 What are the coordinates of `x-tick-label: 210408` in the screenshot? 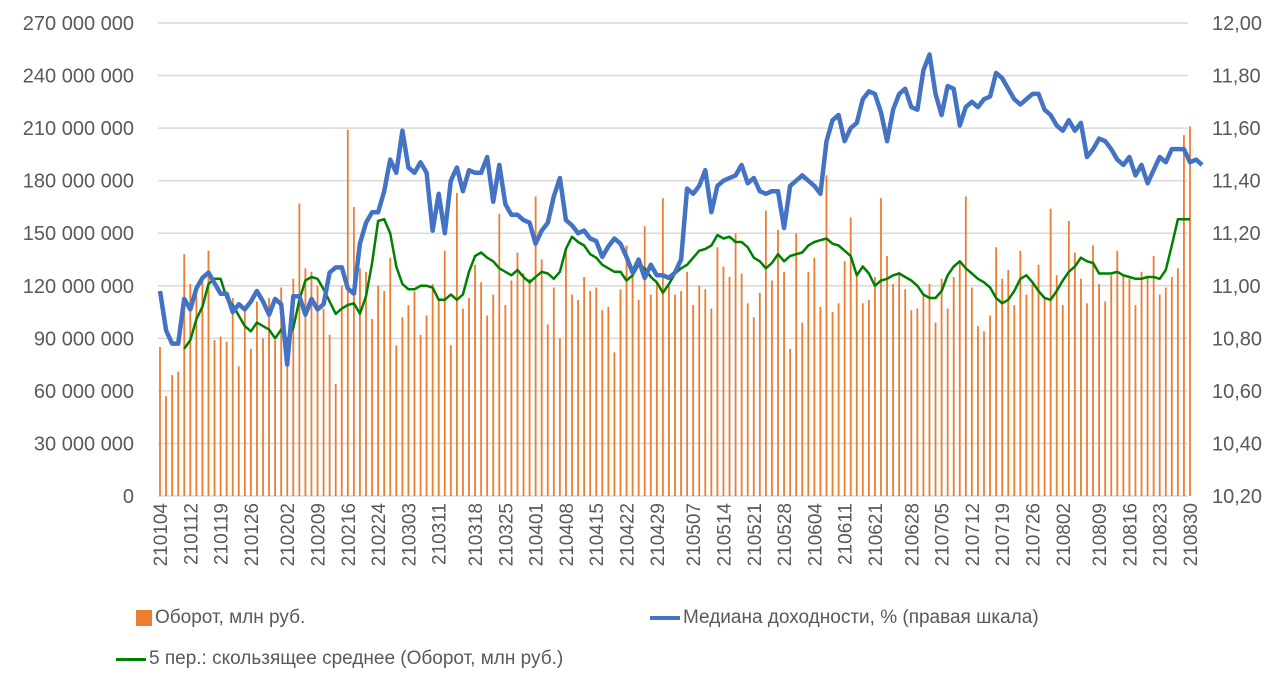 It's located at (567, 534).